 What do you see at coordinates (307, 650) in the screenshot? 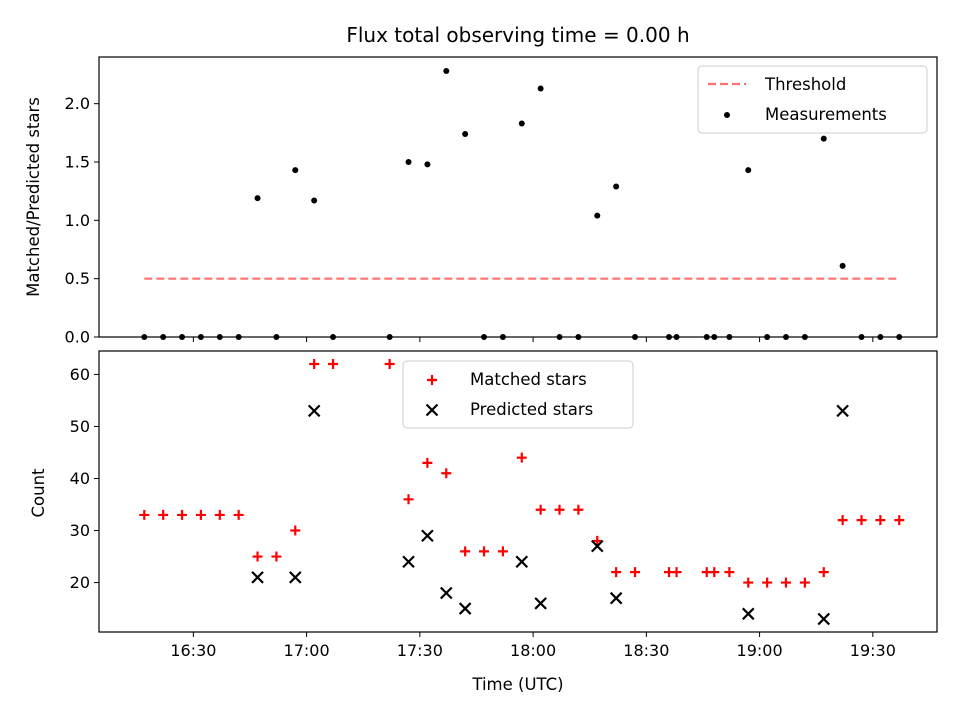
I see `bottom-xtick-label: 17:00` at bounding box center [307, 650].